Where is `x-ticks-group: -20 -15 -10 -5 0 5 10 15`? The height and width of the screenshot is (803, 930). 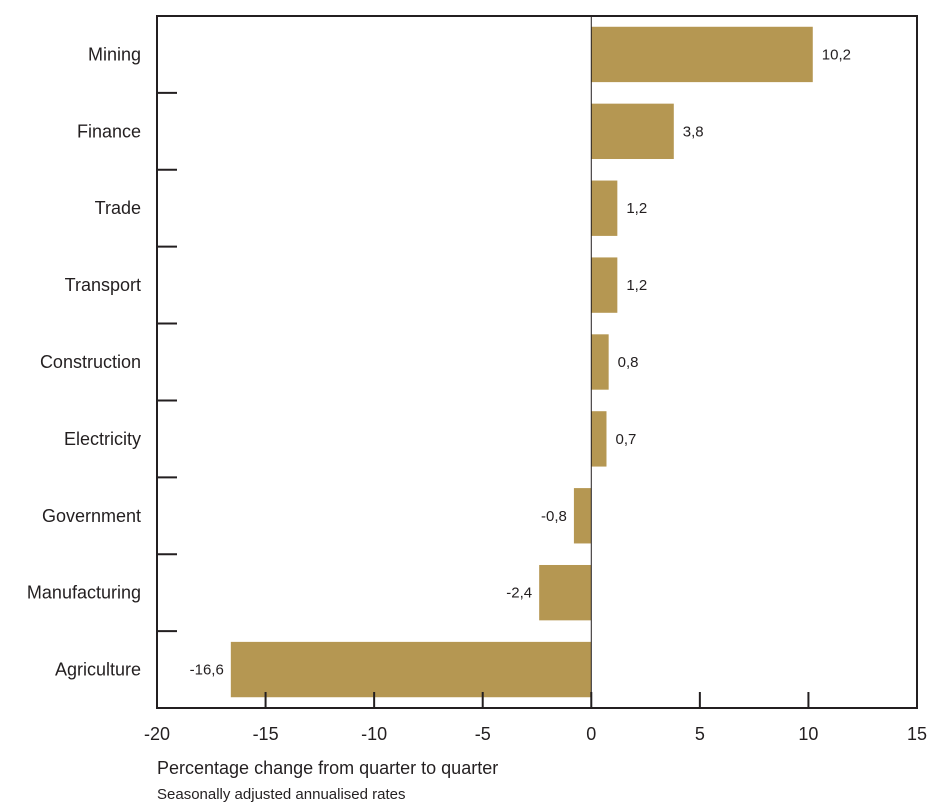 x-ticks-group: -20 -15 -10 -5 0 5 10 15 is located at coordinates (535, 718).